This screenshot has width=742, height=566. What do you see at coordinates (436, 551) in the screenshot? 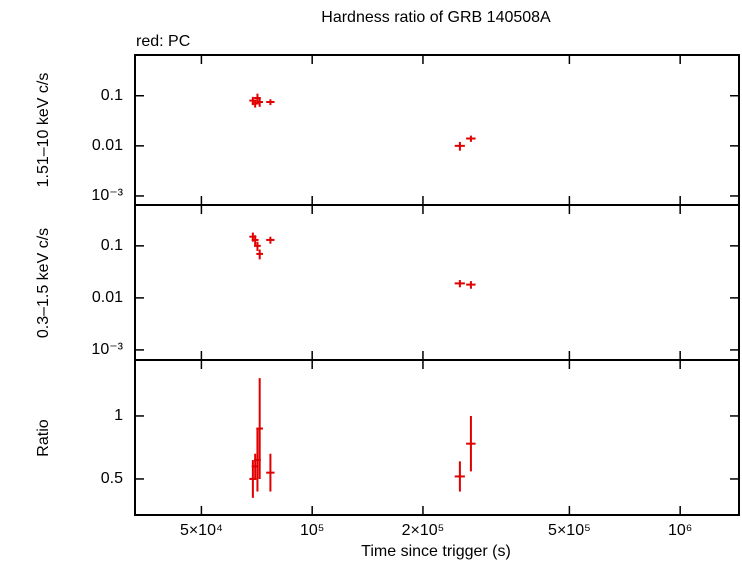
I see `x-axis-label: Time since trigger (s)` at bounding box center [436, 551].